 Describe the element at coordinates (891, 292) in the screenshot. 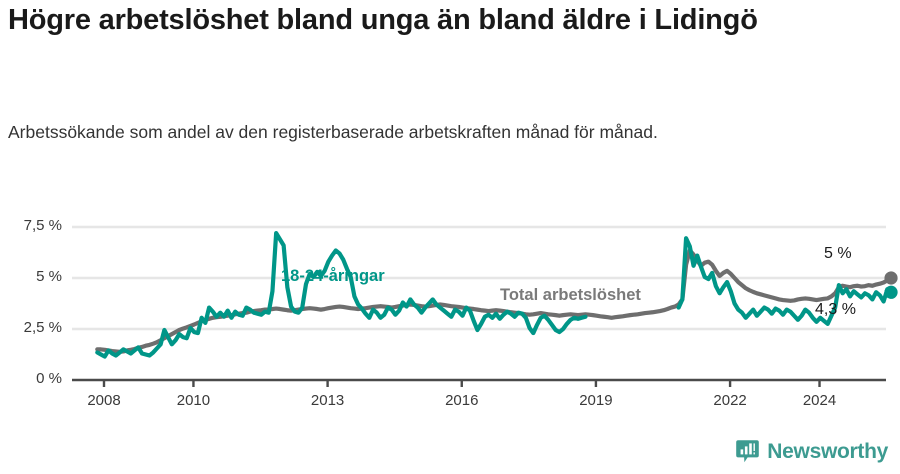

I see `end-point-youth` at that location.